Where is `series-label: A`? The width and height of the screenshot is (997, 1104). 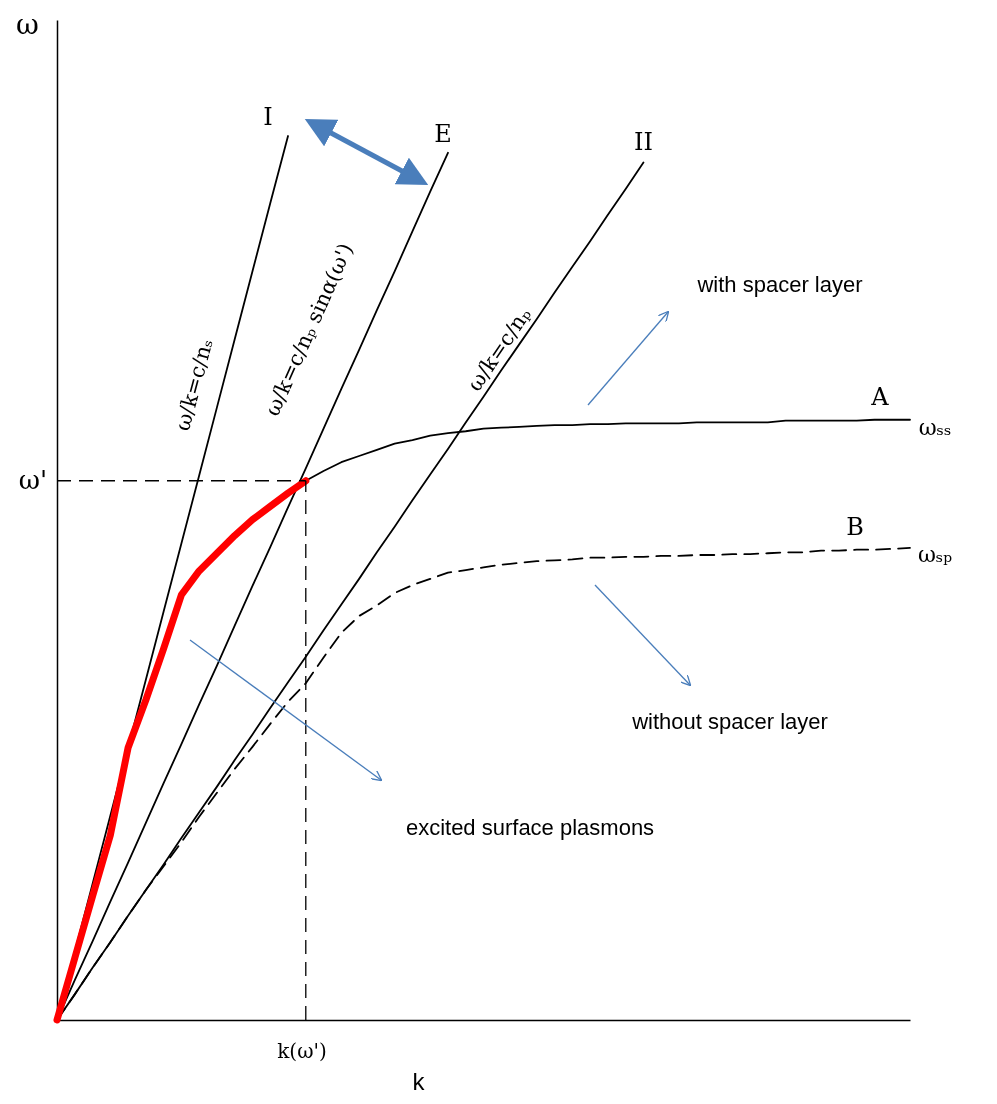
series-label: A is located at coordinates (880, 396).